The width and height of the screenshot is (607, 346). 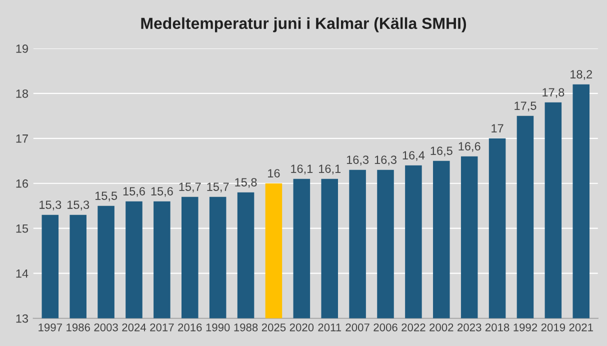 I want to click on data-label: 18,2, so click(x=581, y=75).